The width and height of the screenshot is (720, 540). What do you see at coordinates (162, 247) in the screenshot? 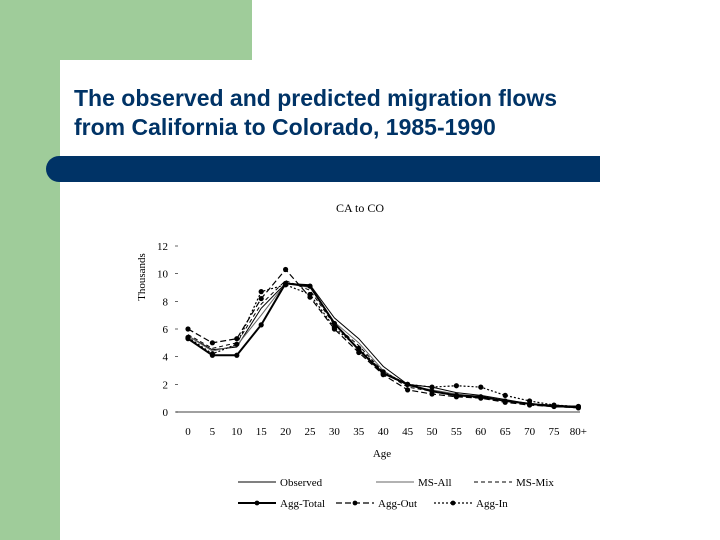
I see `y-tick-label-12: 12` at bounding box center [162, 247].